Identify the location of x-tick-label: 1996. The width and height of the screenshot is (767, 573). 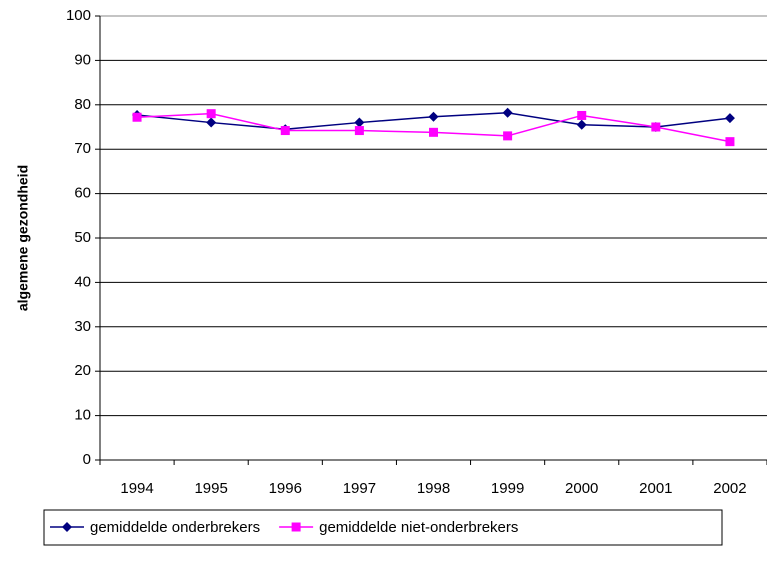
(285, 488).